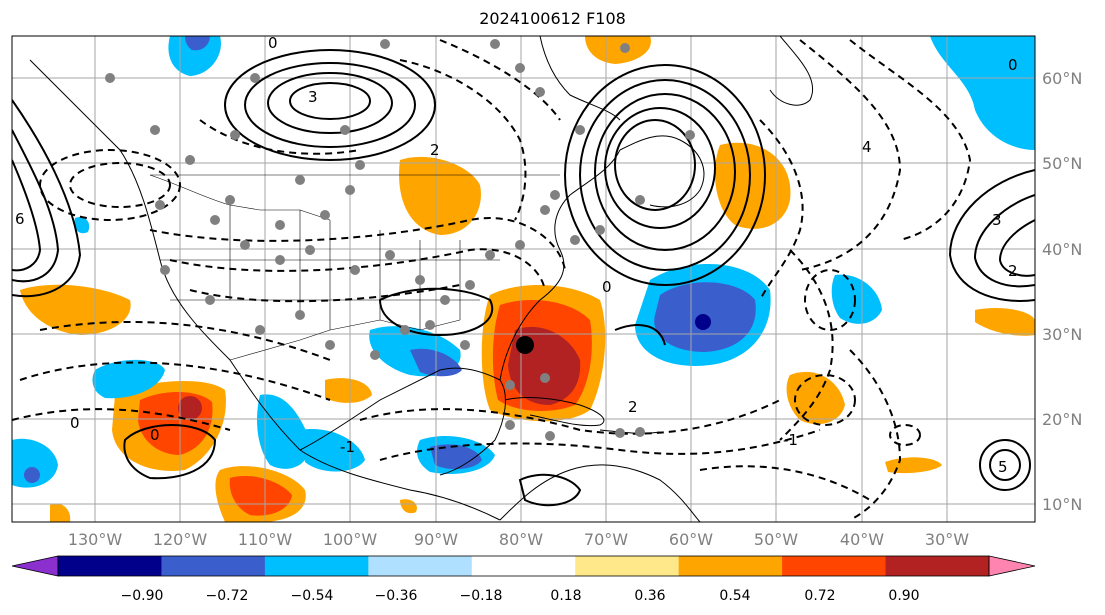  I want to click on lon-label: 110°W, so click(265, 539).